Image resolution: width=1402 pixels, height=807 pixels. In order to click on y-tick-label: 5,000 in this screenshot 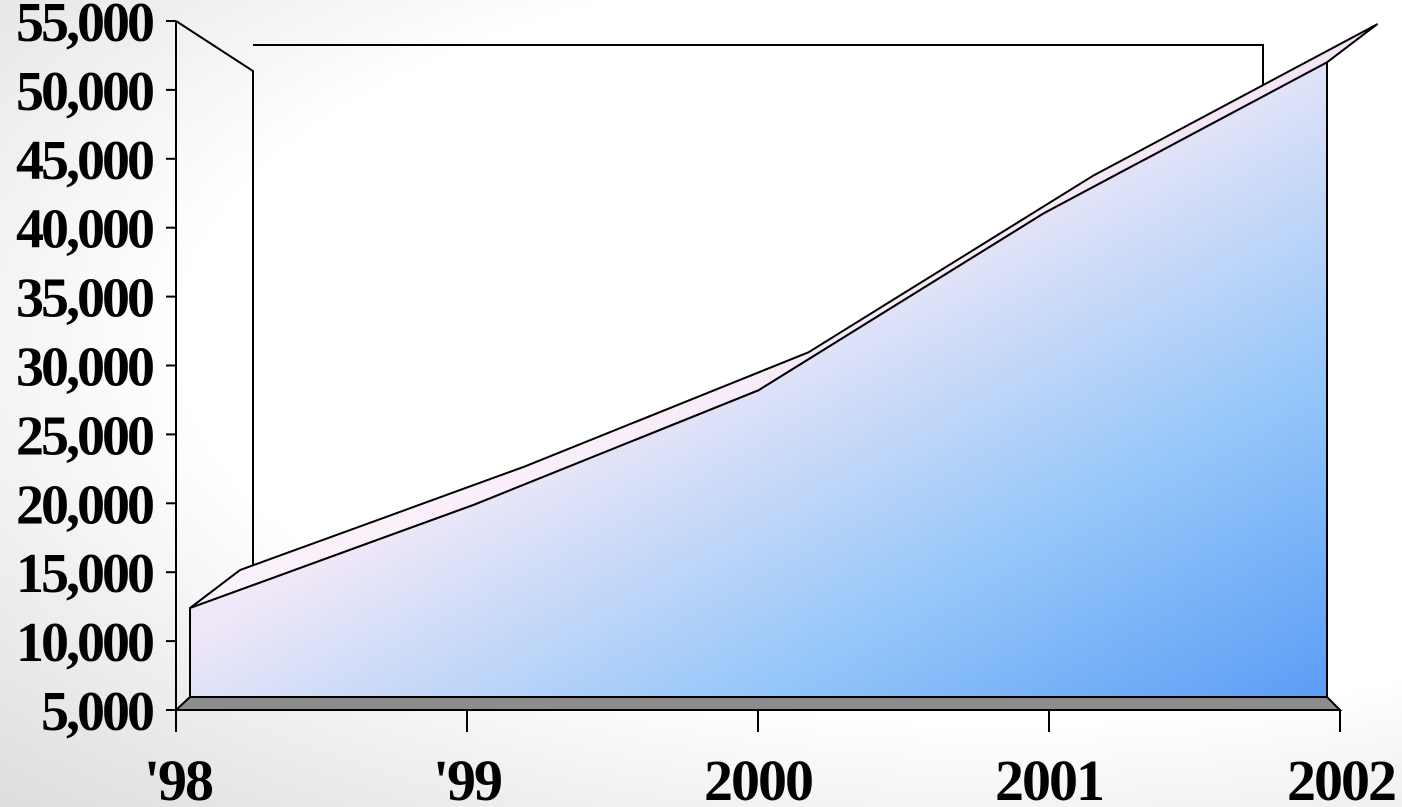, I will do `click(97, 712)`.